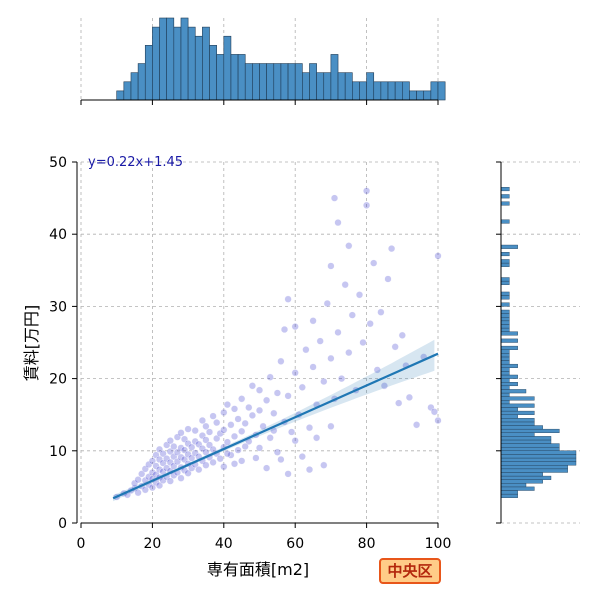 Image resolution: width=600 pixels, height=600 pixels. Describe the element at coordinates (259, 102) in the screenshot. I see `top-histogram-axis` at that location.